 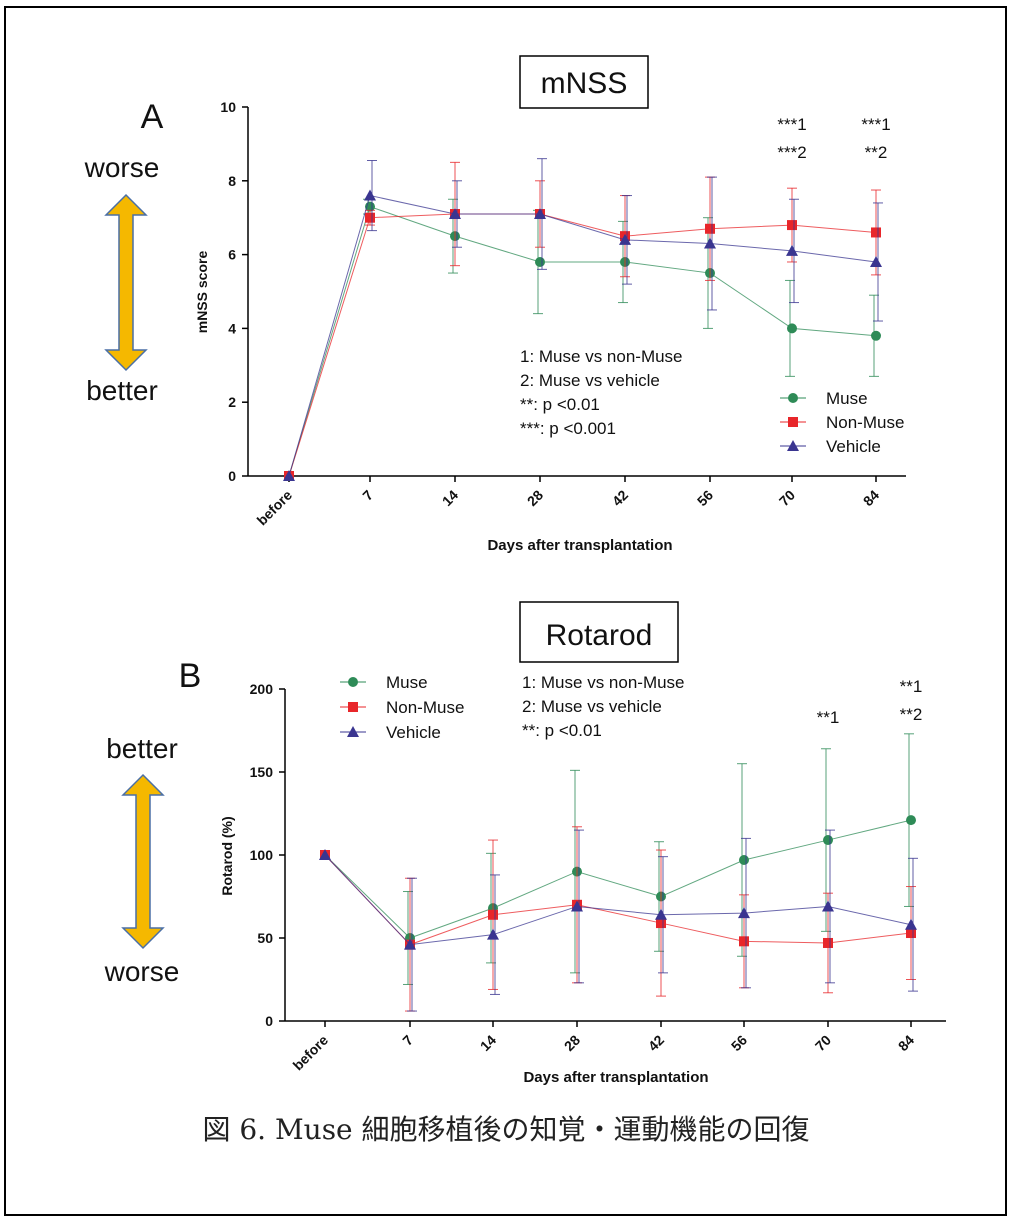 I want to click on figure-caption: 図 6. Muse 細胞移植後の知覚・運動機能の回復, so click(x=506, y=1129).